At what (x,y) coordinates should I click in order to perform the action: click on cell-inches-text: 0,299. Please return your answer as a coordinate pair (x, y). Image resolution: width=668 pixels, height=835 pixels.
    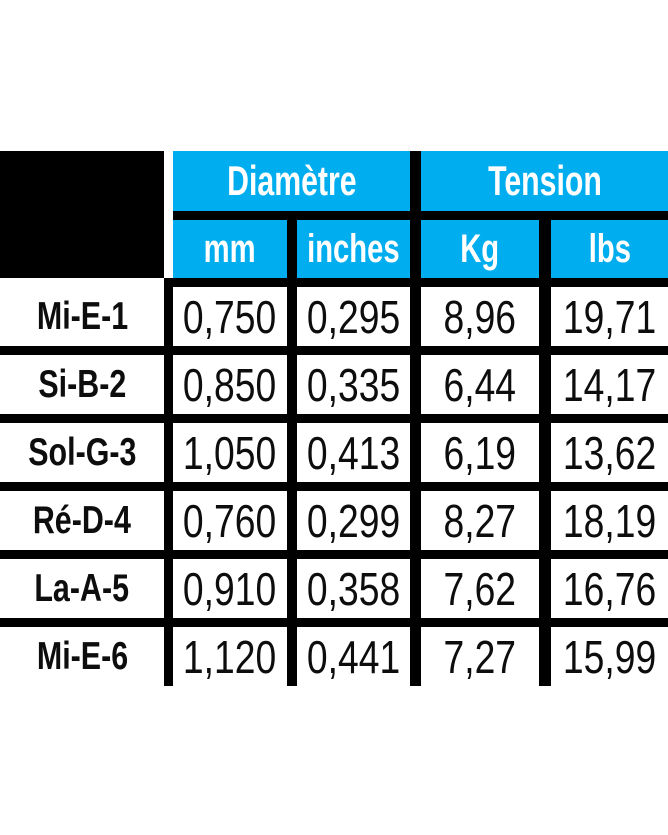
    Looking at the image, I should click on (353, 520).